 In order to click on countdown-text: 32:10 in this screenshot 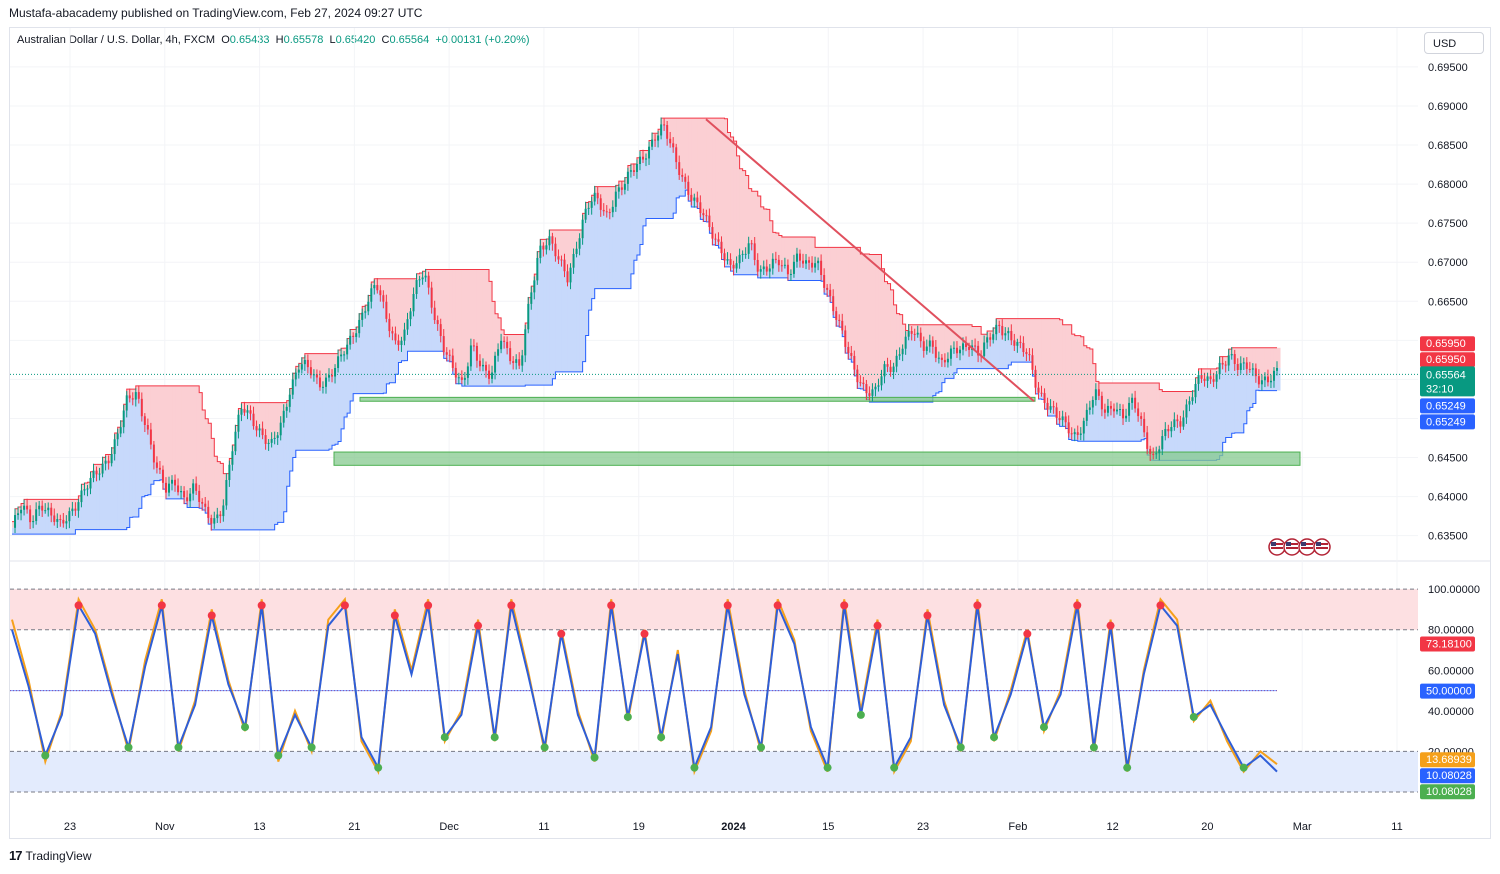, I will do `click(1440, 389)`.